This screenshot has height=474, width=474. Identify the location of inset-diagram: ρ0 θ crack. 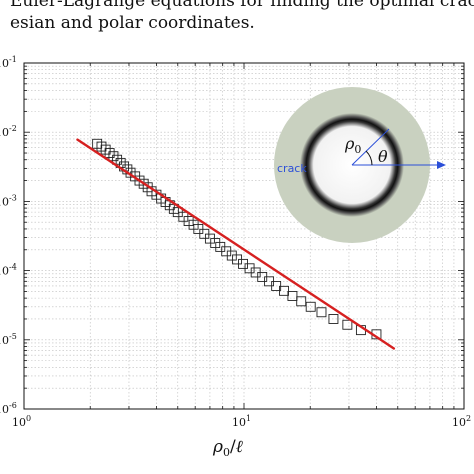
(360, 165).